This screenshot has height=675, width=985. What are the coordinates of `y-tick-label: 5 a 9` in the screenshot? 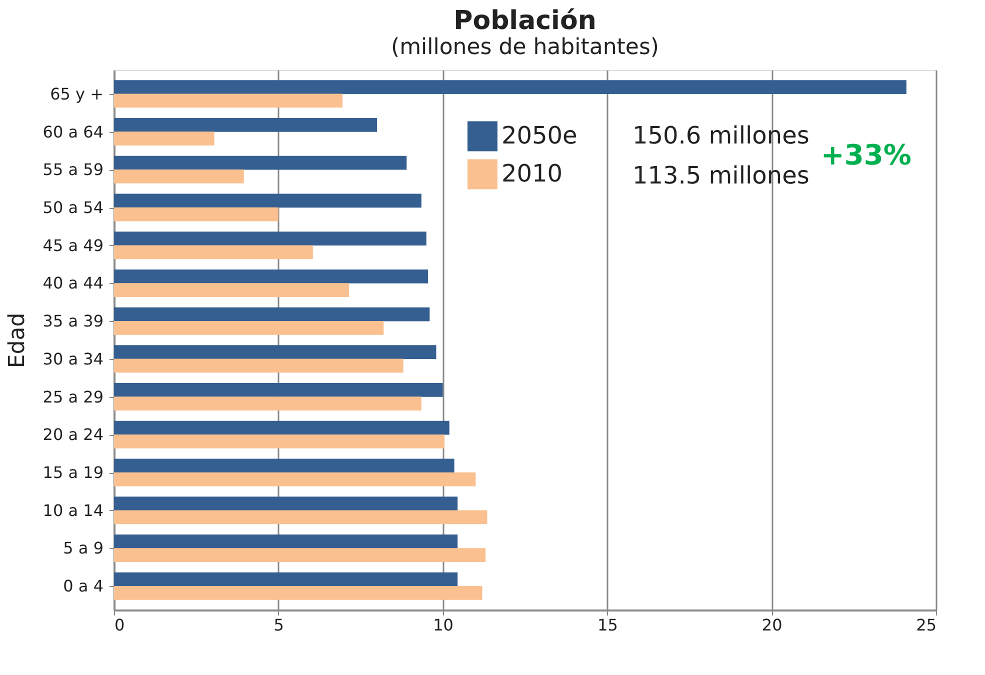 It's located at (83, 548).